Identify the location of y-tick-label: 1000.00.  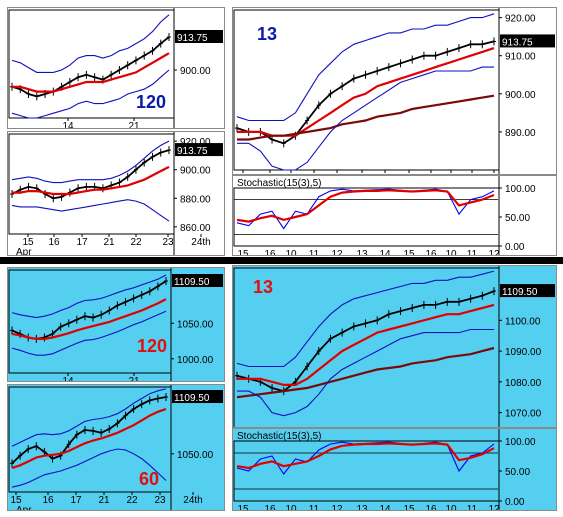
(195, 360).